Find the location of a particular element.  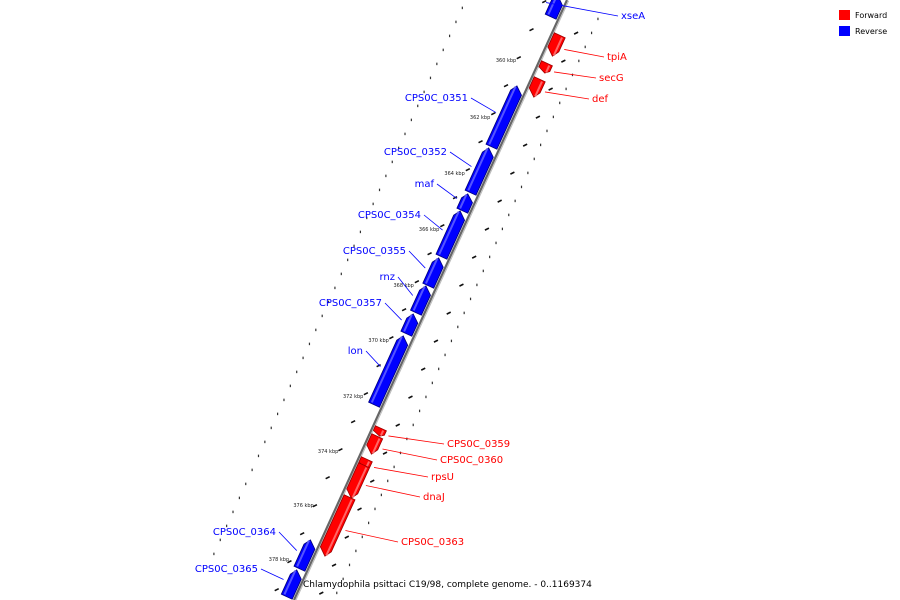

legend-label-reverse: Reverse is located at coordinates (871, 31).